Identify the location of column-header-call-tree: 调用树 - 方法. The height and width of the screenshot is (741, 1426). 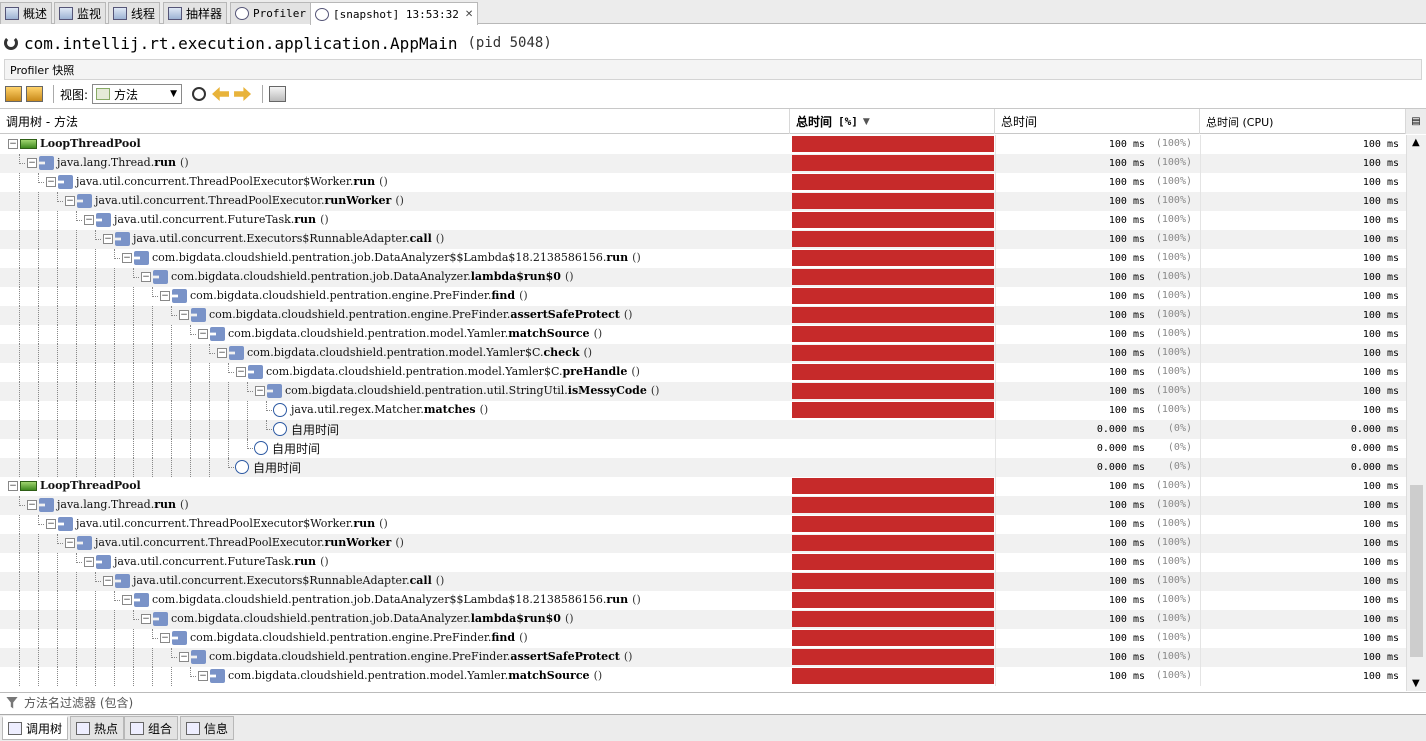
(395, 121).